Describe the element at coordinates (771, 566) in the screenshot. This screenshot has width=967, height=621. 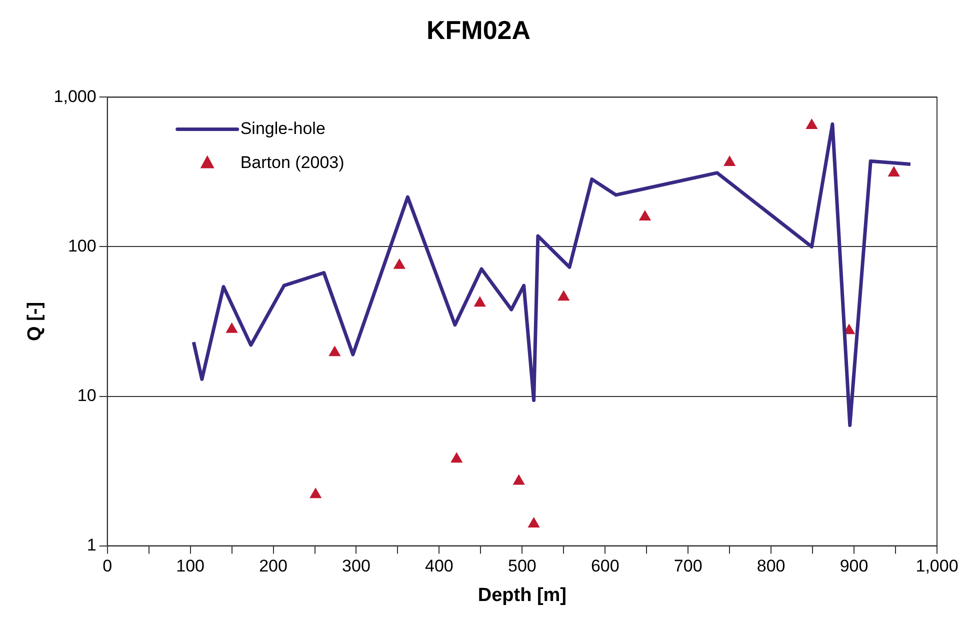
I see `x-tick-label: 800` at that location.